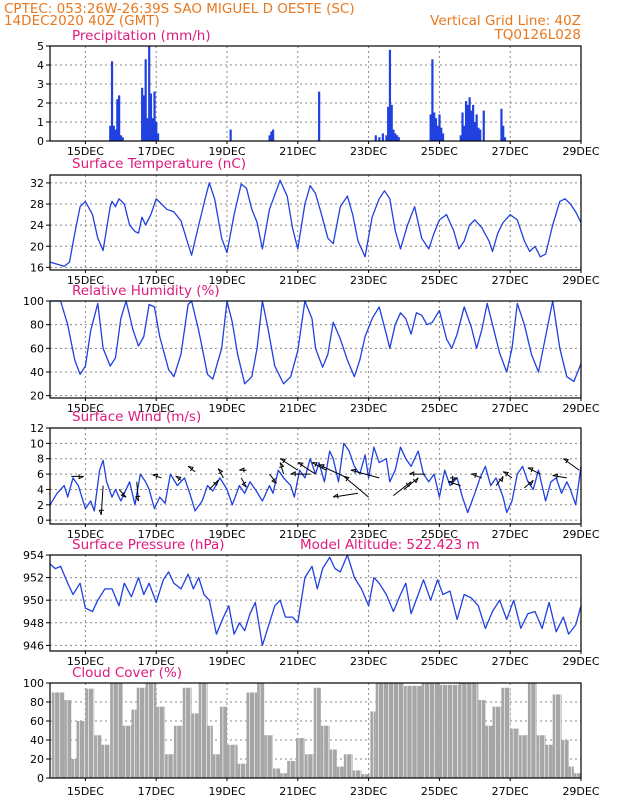 This screenshot has height=800, width=618. What do you see at coordinates (40, 122) in the screenshot?
I see `y-tick-label: 1` at bounding box center [40, 122].